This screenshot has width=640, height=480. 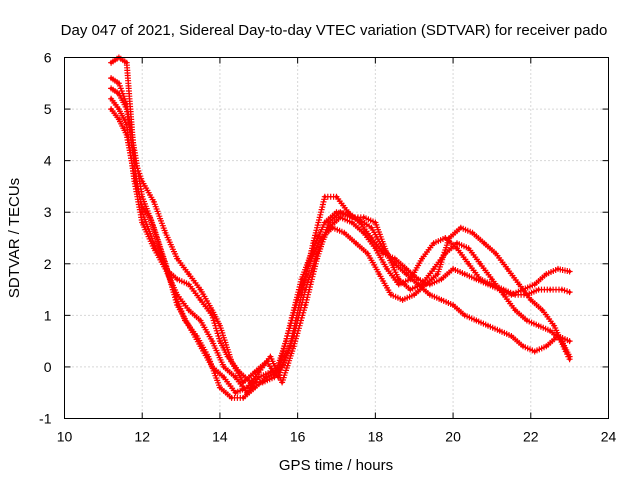 What do you see at coordinates (45, 419) in the screenshot?
I see `y-tick-label: -1` at bounding box center [45, 419].